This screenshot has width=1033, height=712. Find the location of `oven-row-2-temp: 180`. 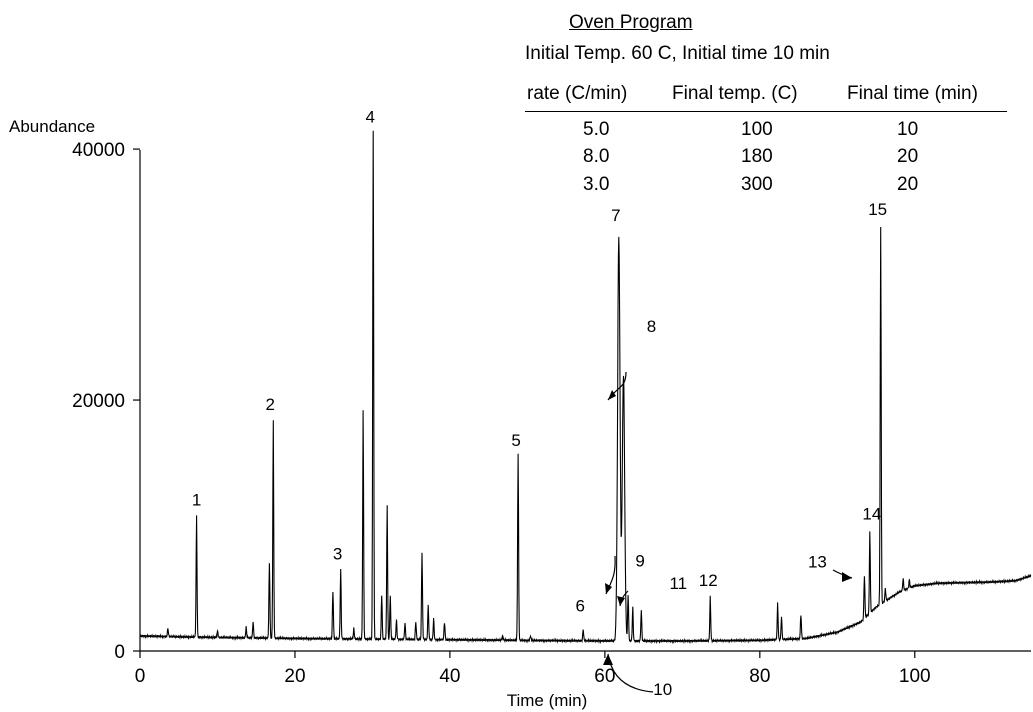

oven-row-2-temp: 180 is located at coordinates (757, 156).